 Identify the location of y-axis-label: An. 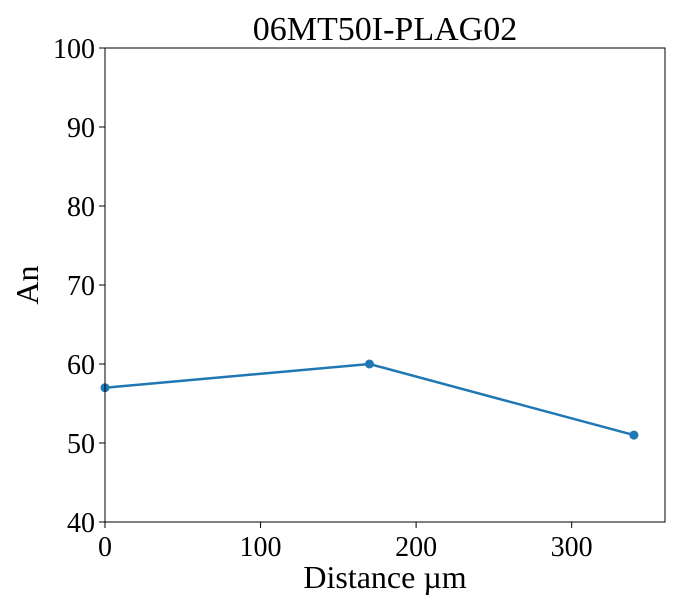
(27, 284).